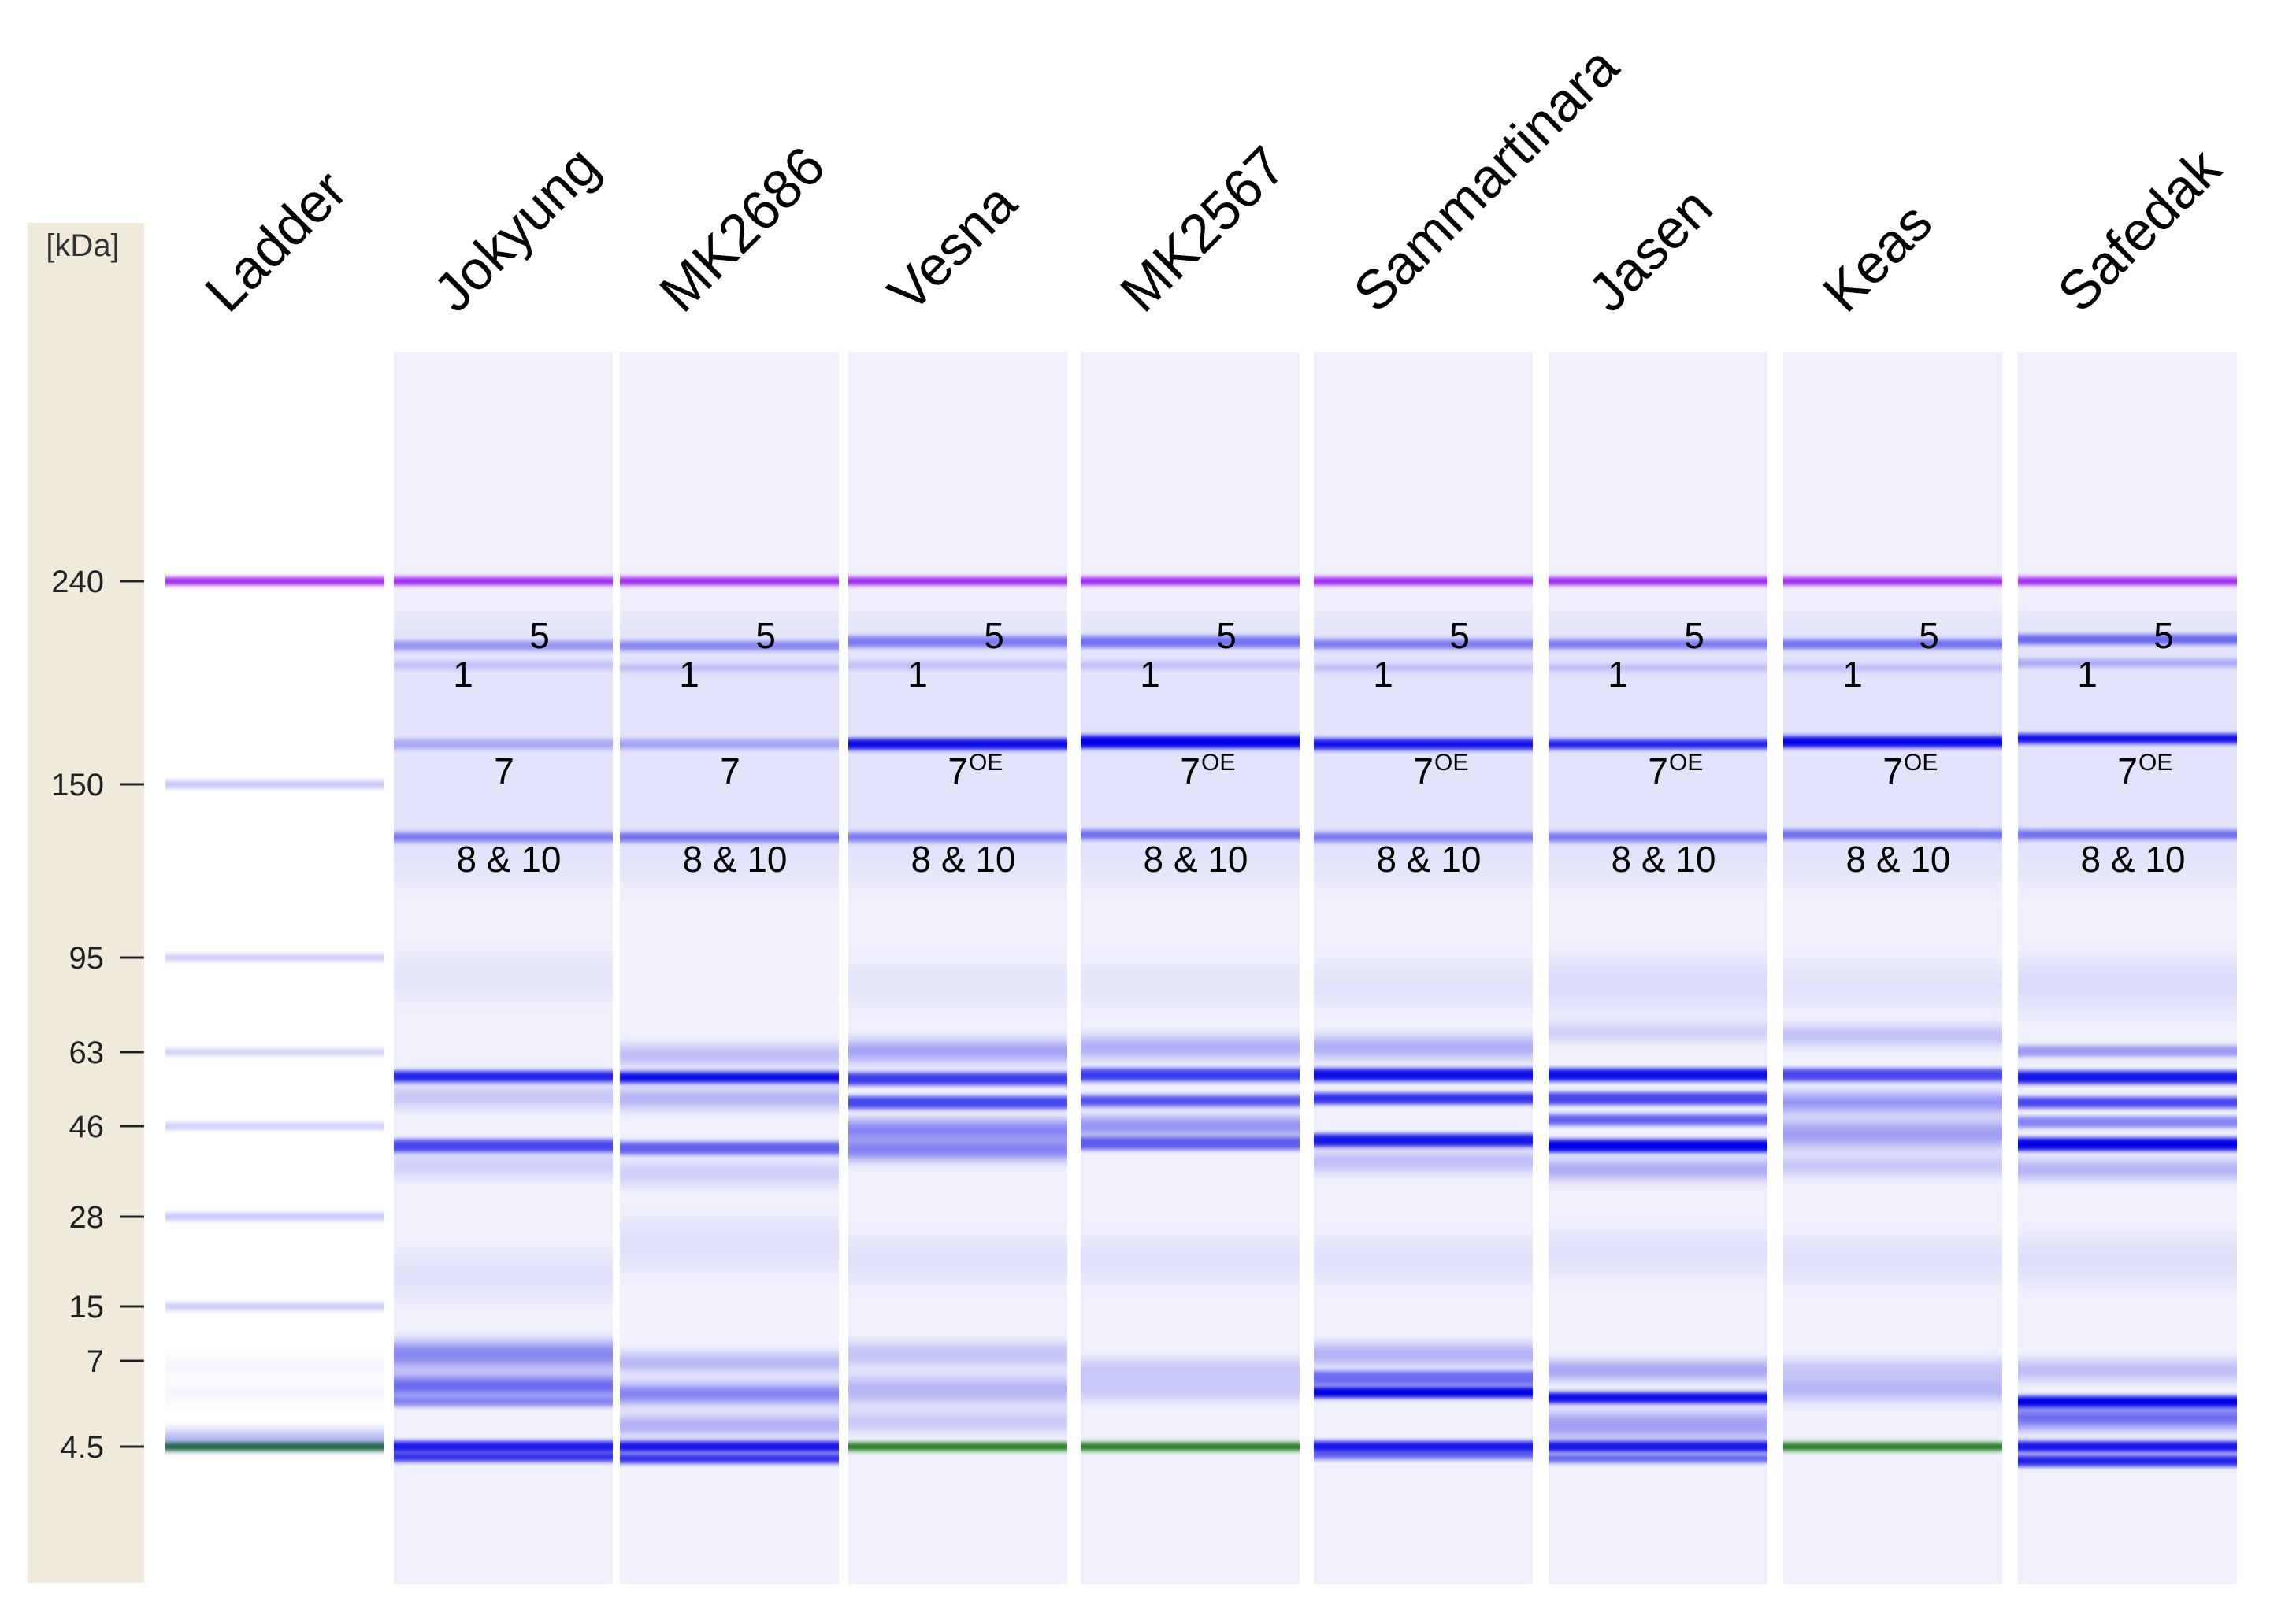 This screenshot has height=1601, width=2296. Describe the element at coordinates (82, 245) in the screenshot. I see `axis-unit-label: [kDa]` at that location.